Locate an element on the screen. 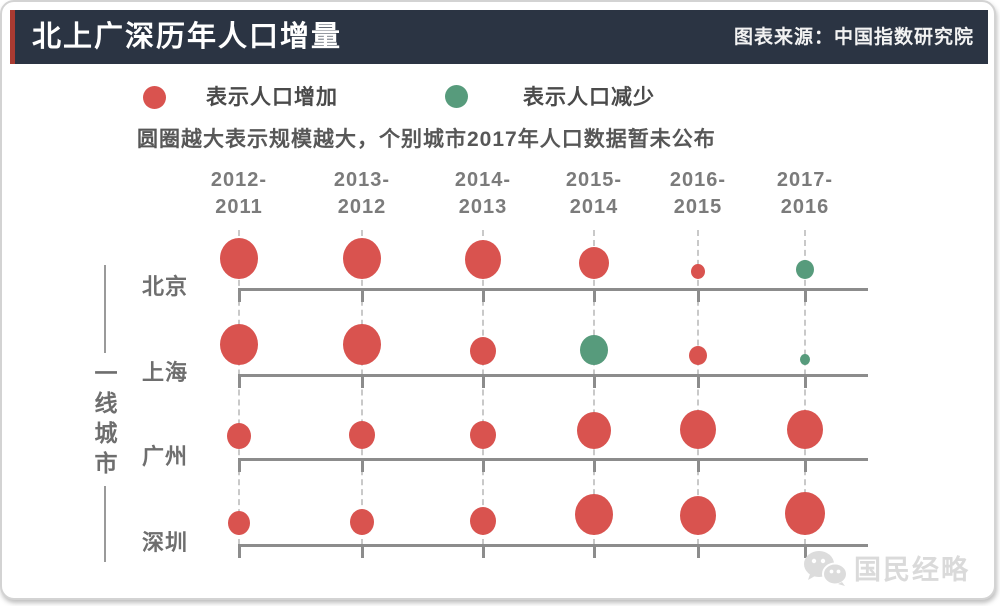  column-header: 2016- 2015 is located at coordinates (698, 193).